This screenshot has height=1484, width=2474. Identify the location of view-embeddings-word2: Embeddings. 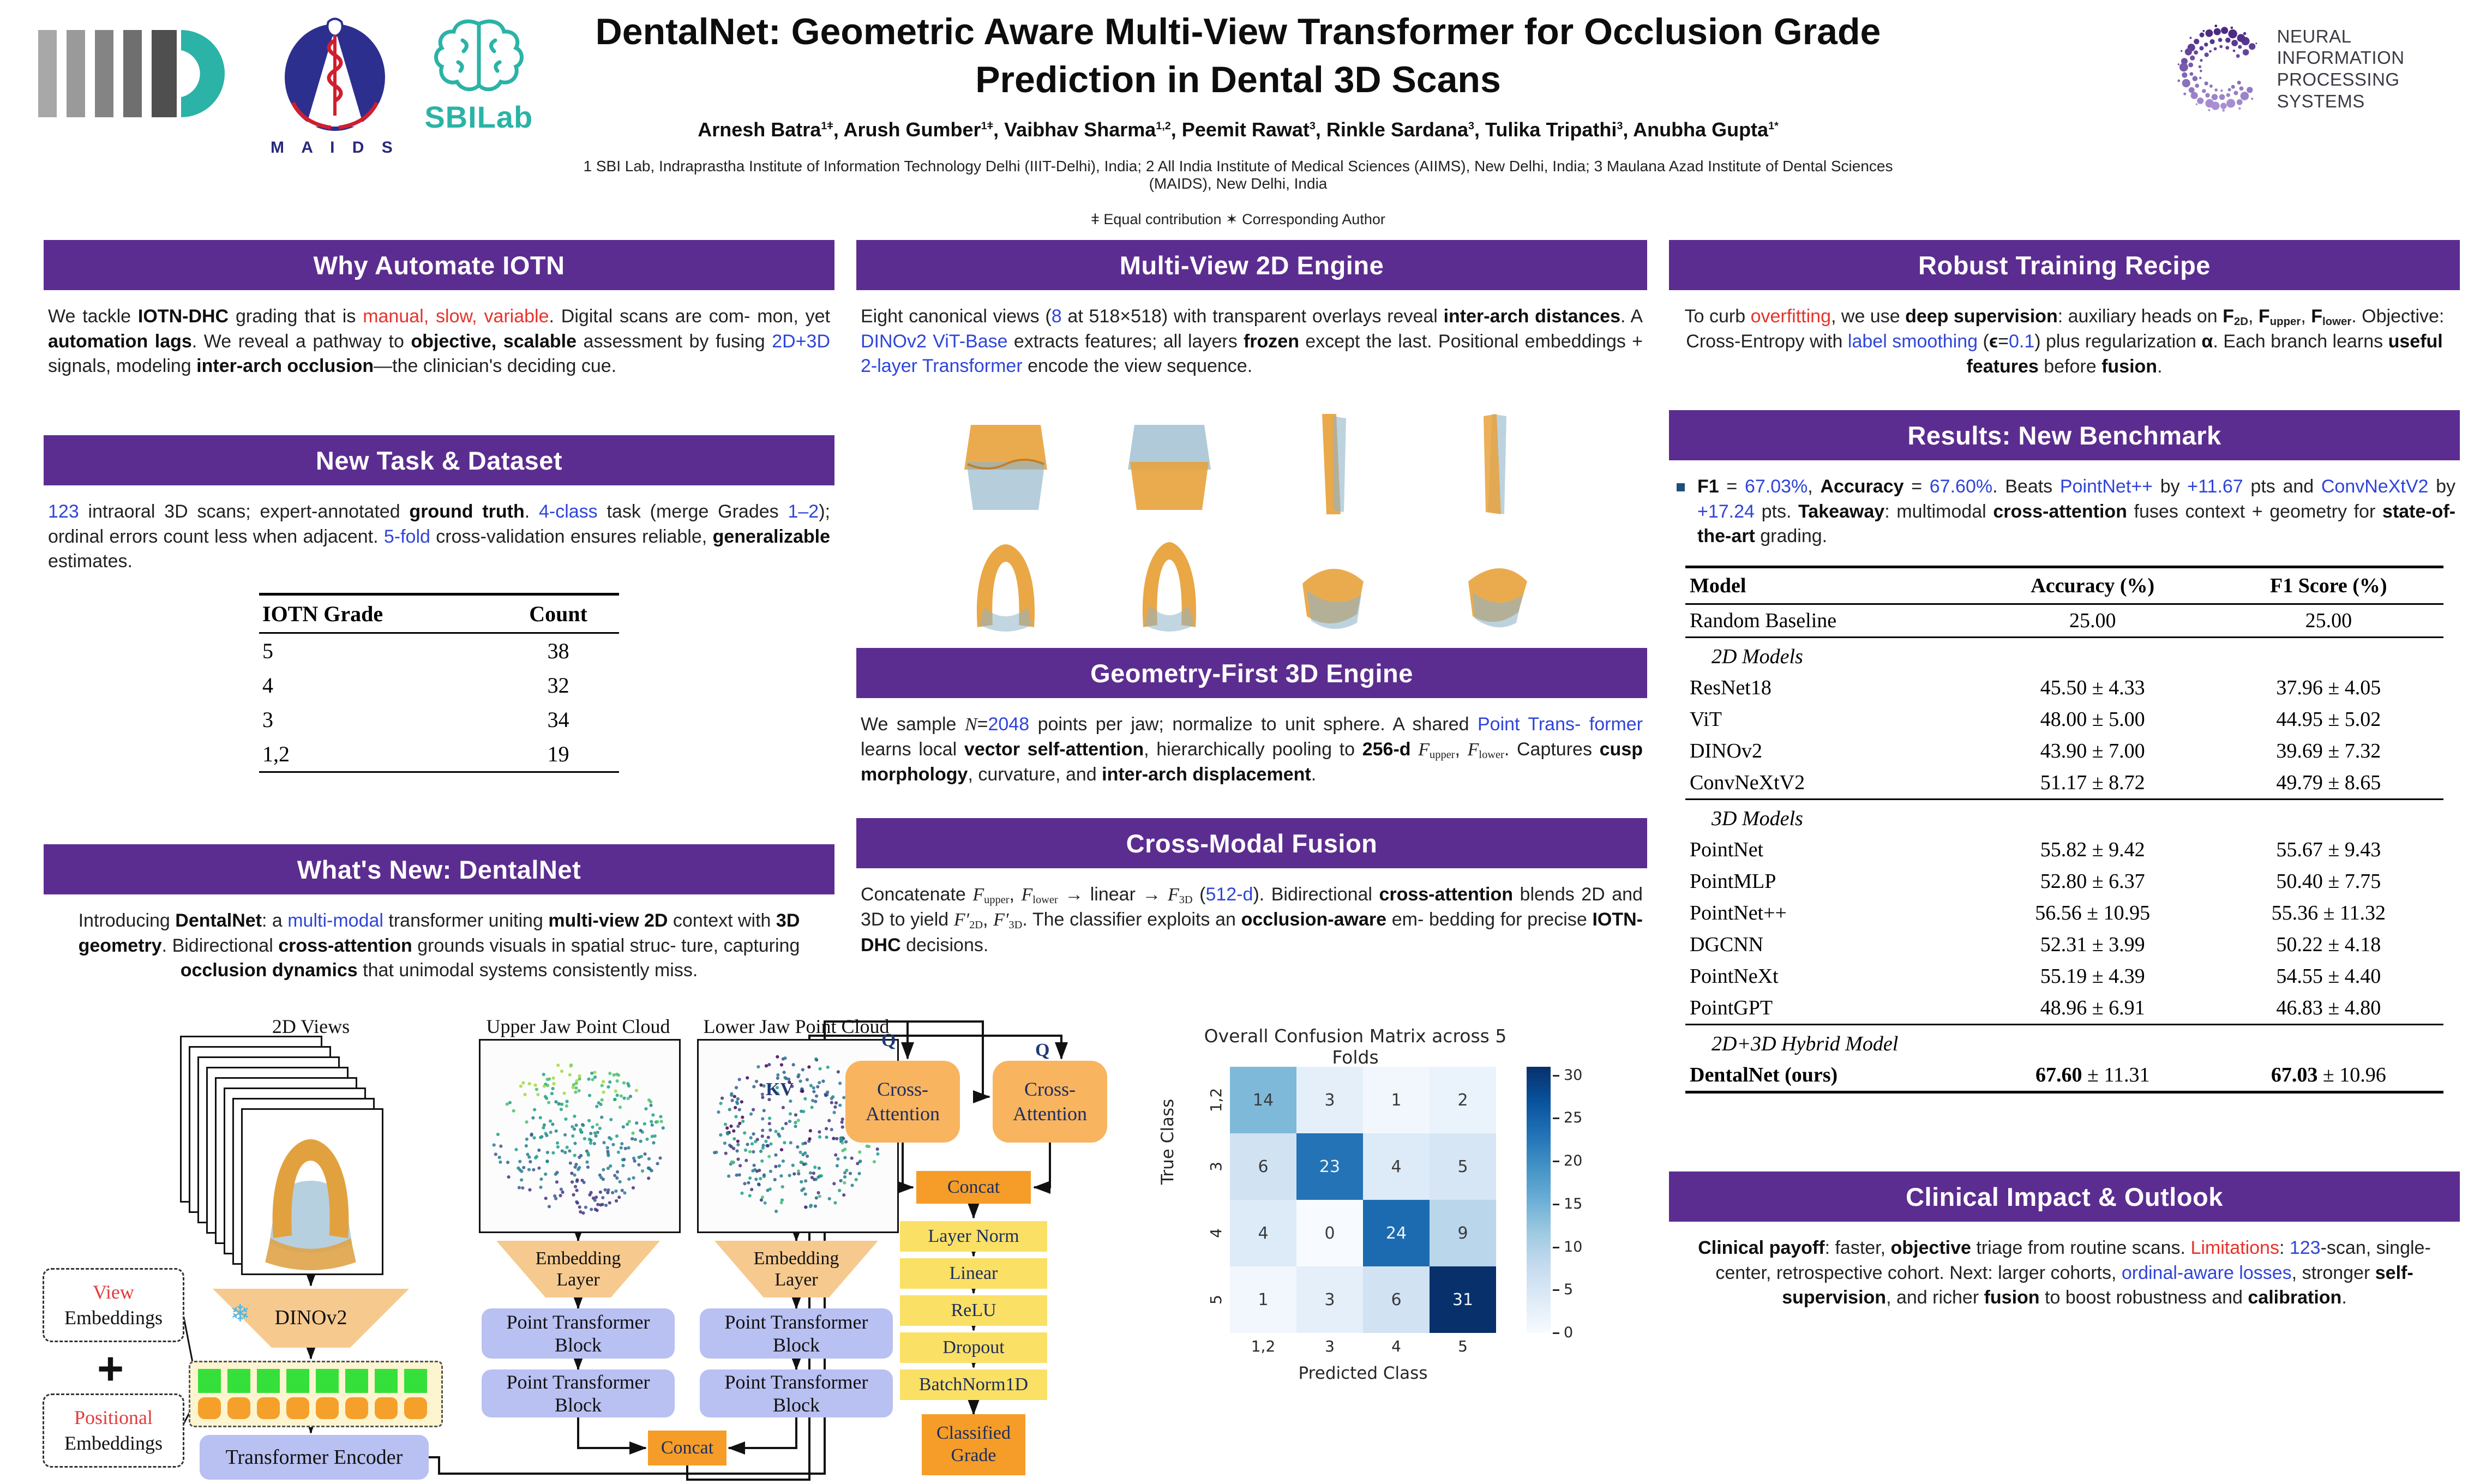
(114, 1318).